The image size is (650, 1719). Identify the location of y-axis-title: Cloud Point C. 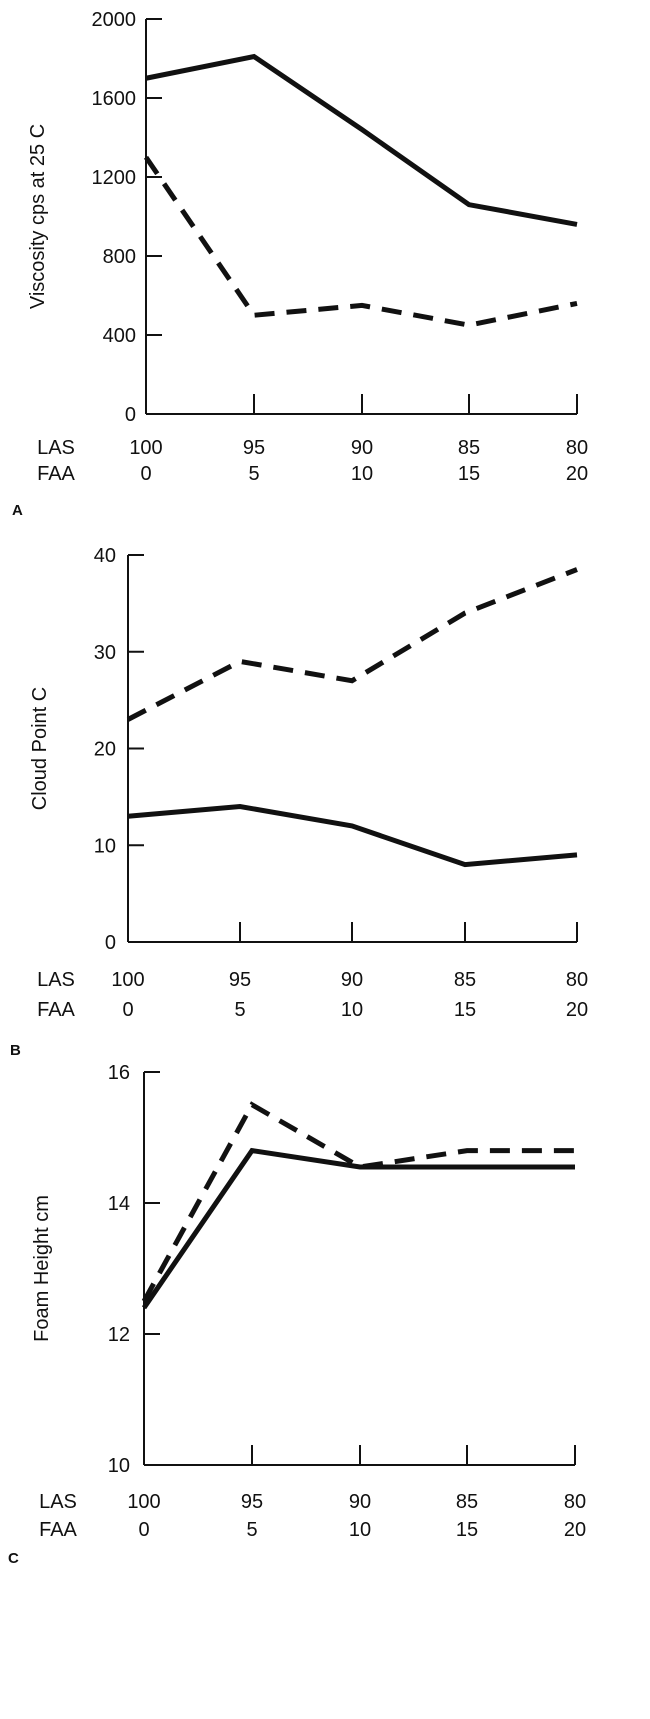
(40, 748).